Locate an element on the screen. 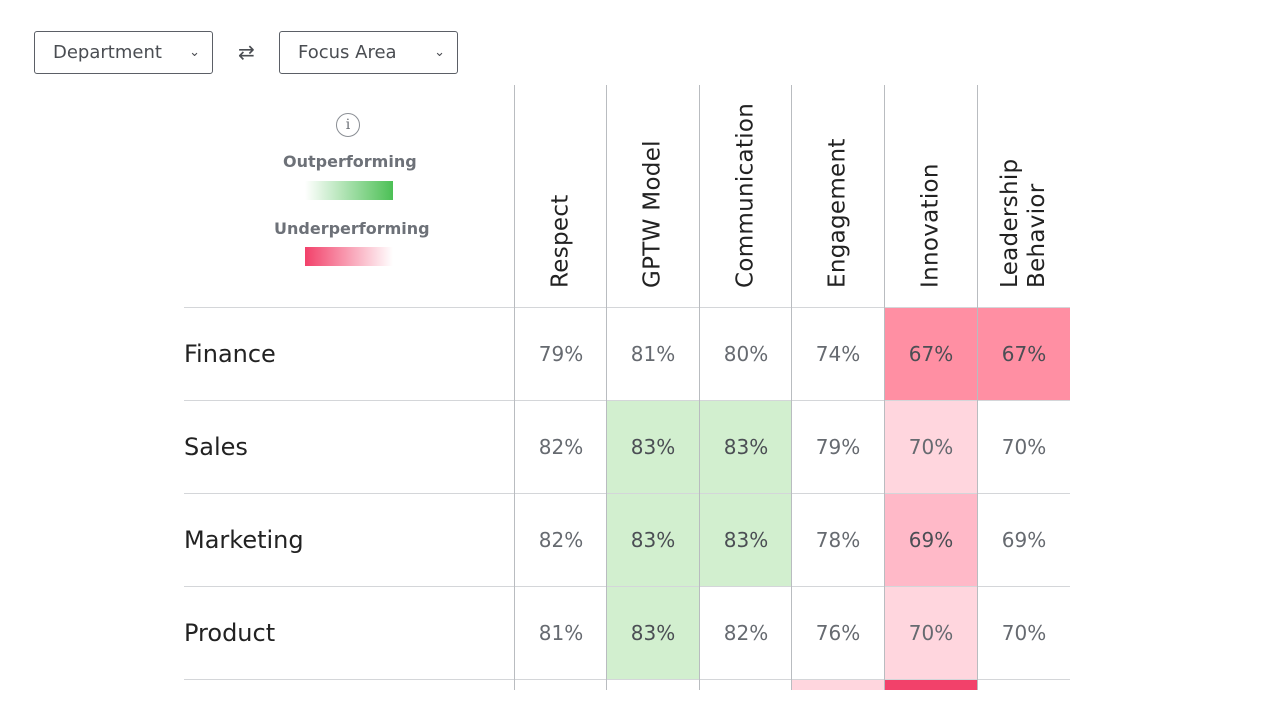 This screenshot has height=705, width=1262. swap-arrows-icon: ⇄ is located at coordinates (246, 52).